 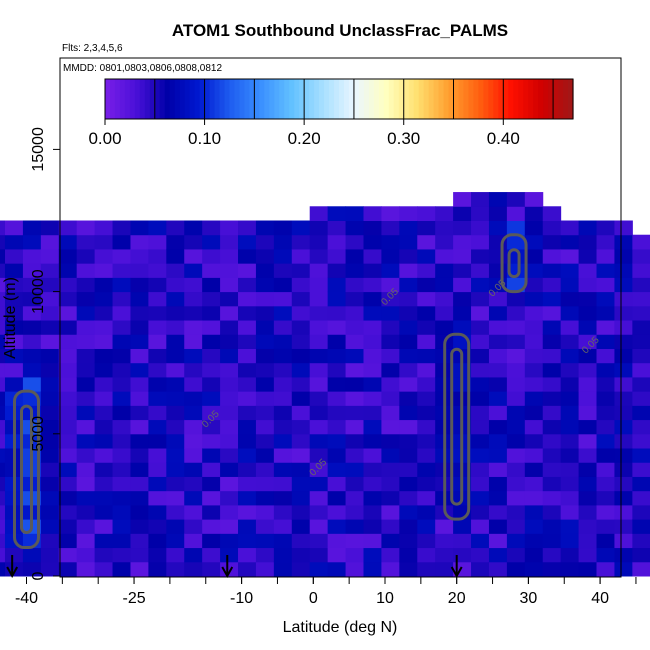 I want to click on y-tick-label: 5000, so click(x=38, y=434).